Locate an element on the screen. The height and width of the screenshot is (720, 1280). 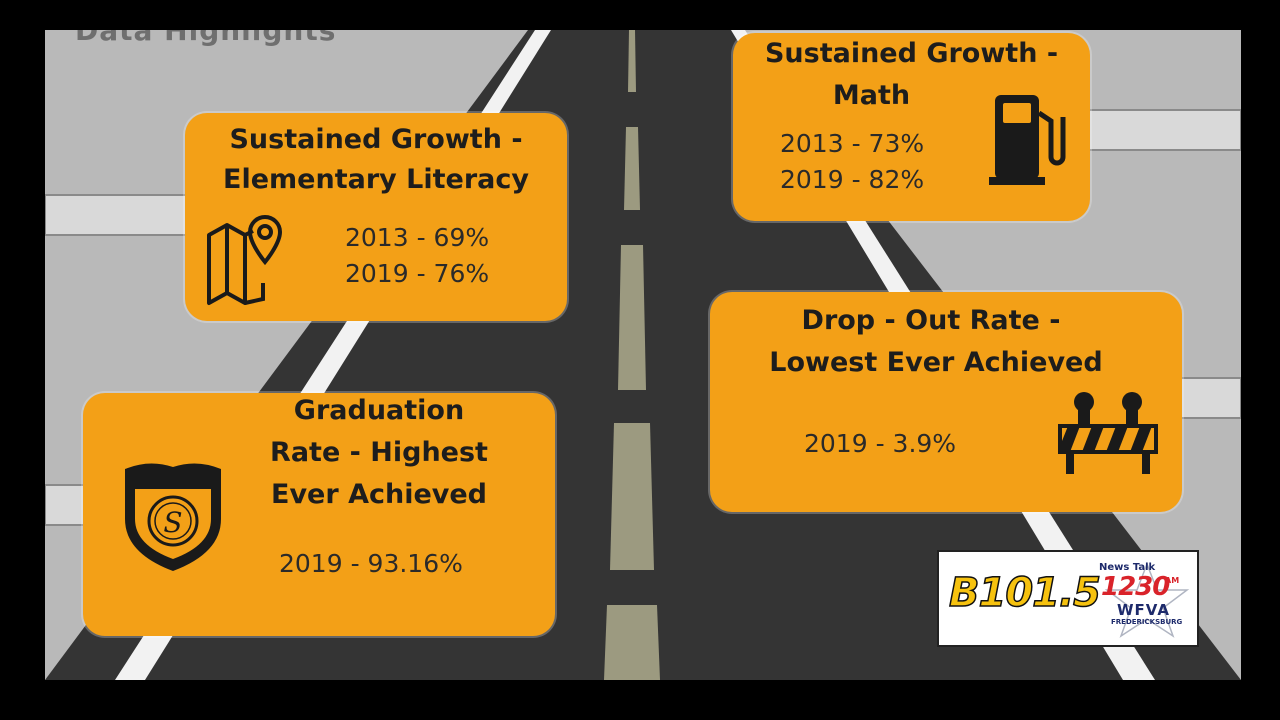
stat-2019: 2019 - 76% is located at coordinates (417, 273).